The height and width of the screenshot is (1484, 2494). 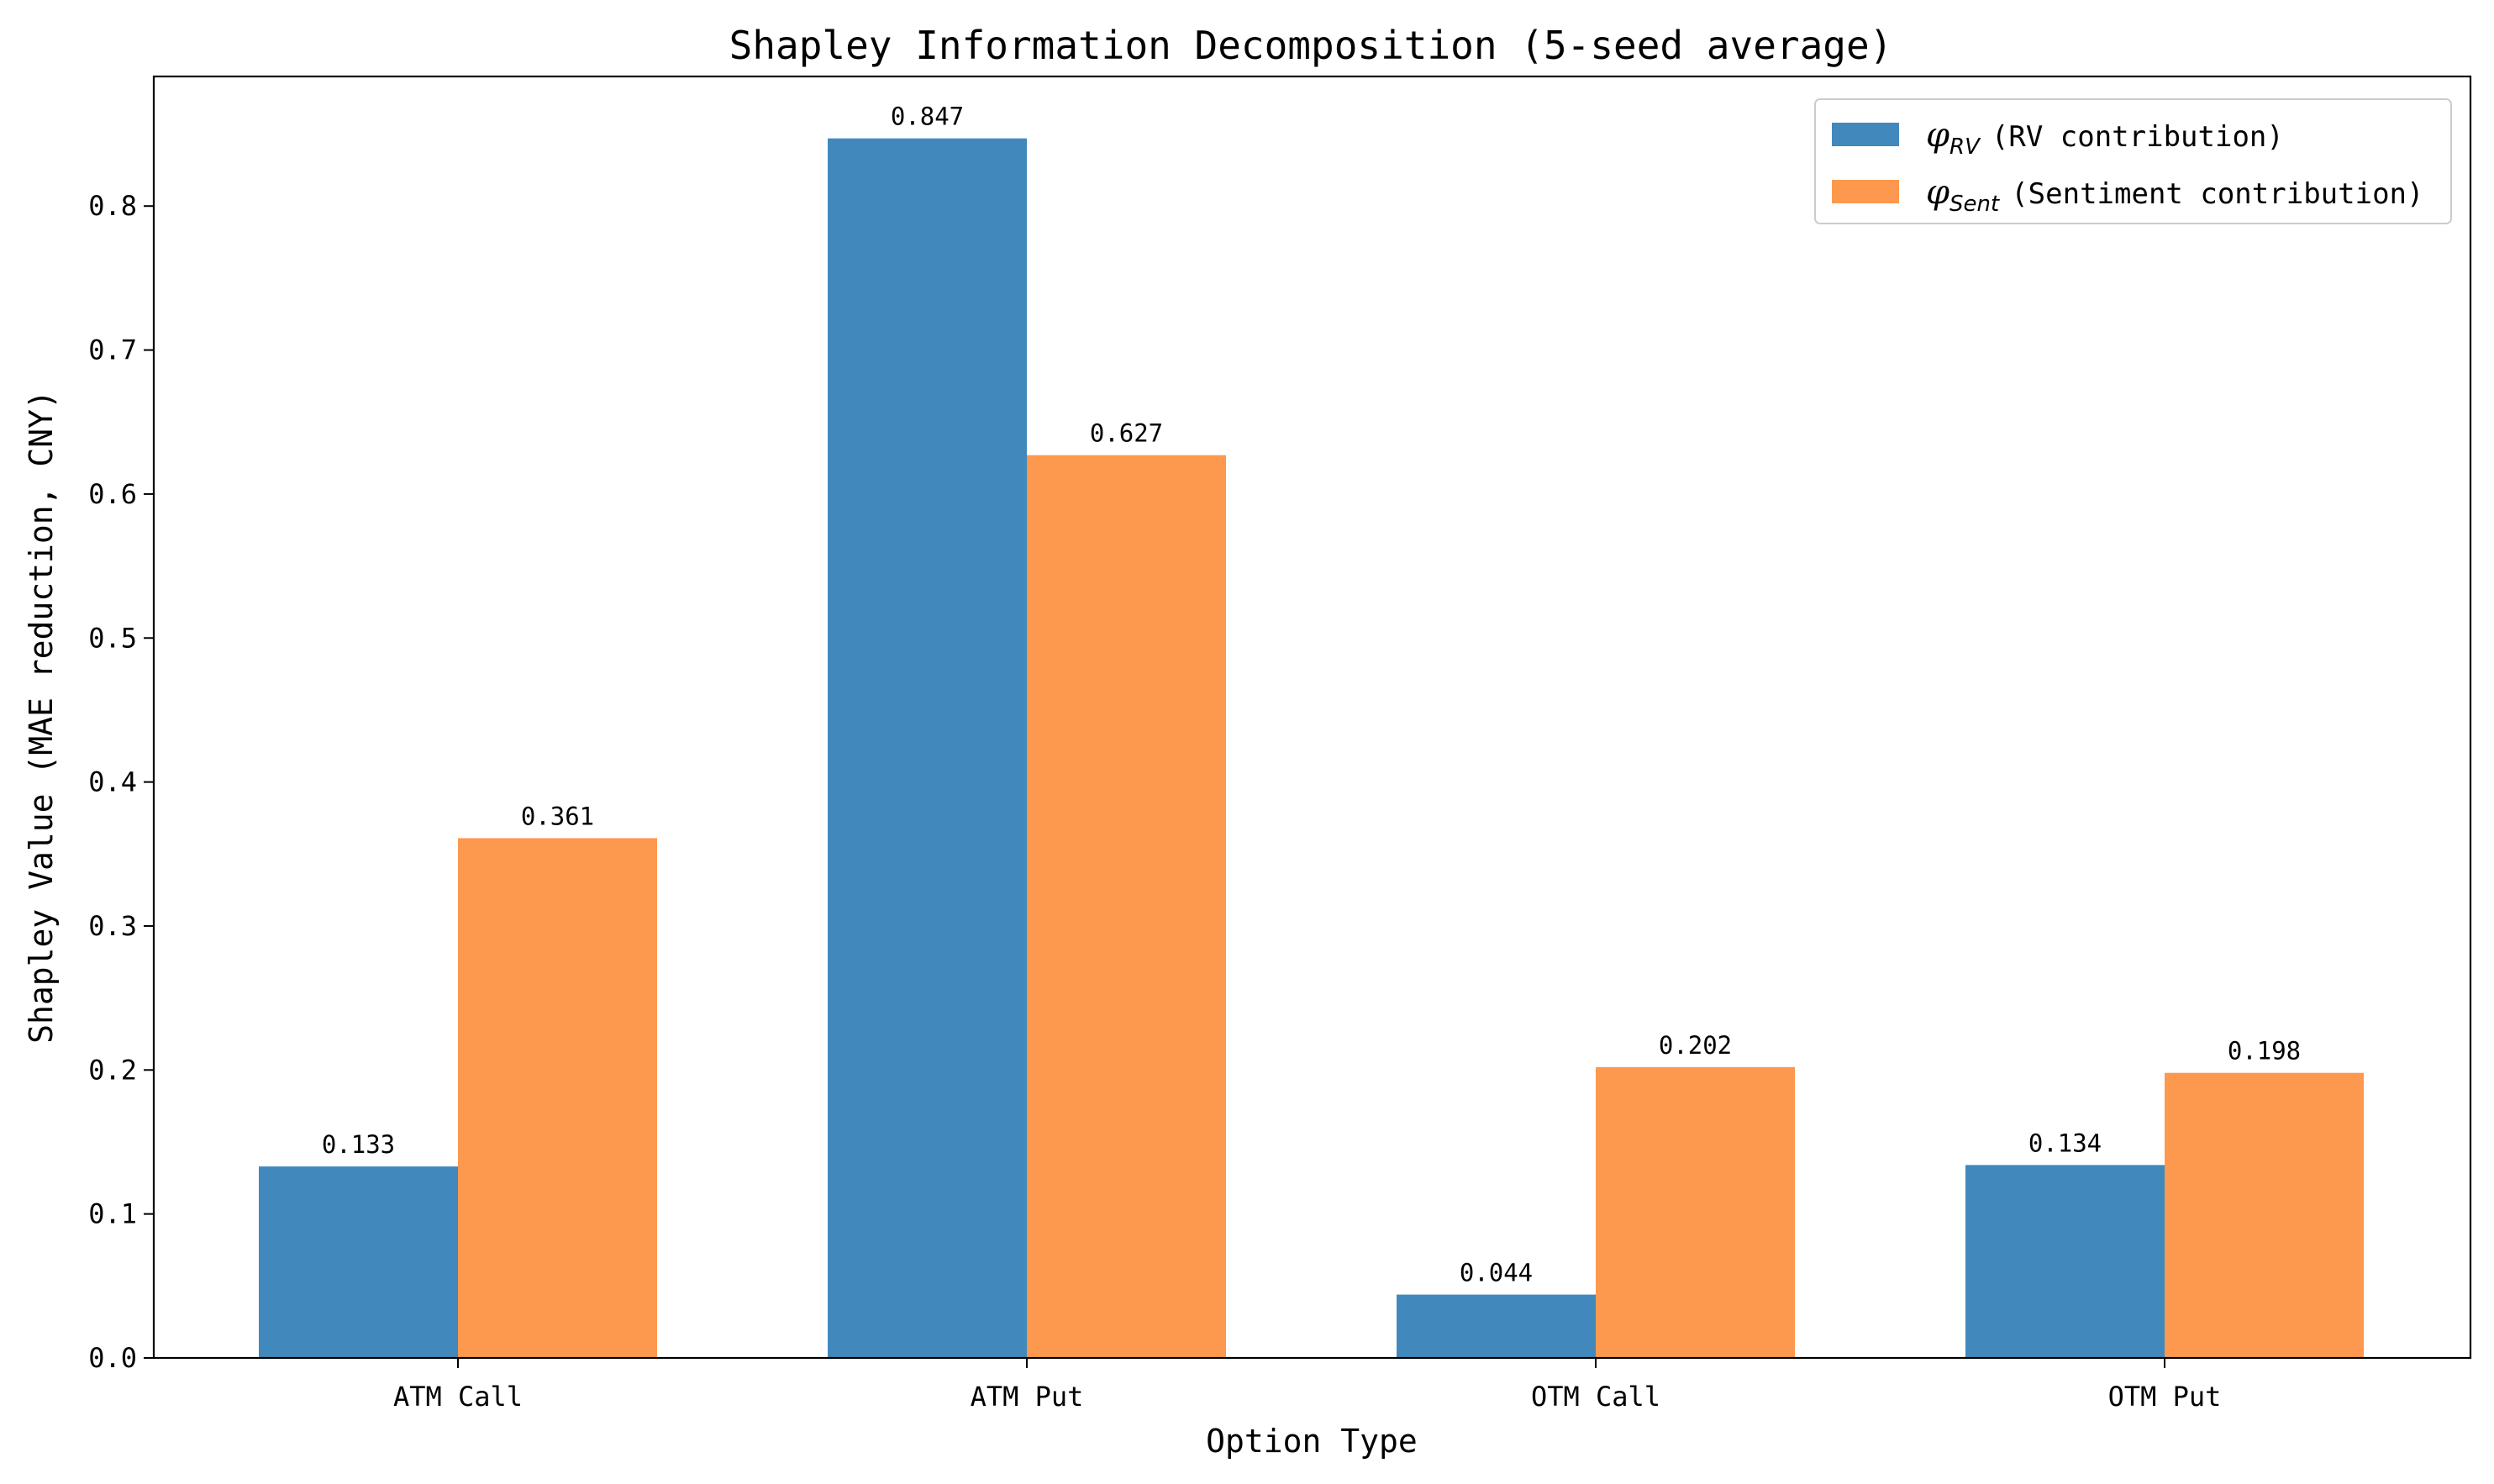 I want to click on bar-rv-atm-put, so click(x=928, y=748).